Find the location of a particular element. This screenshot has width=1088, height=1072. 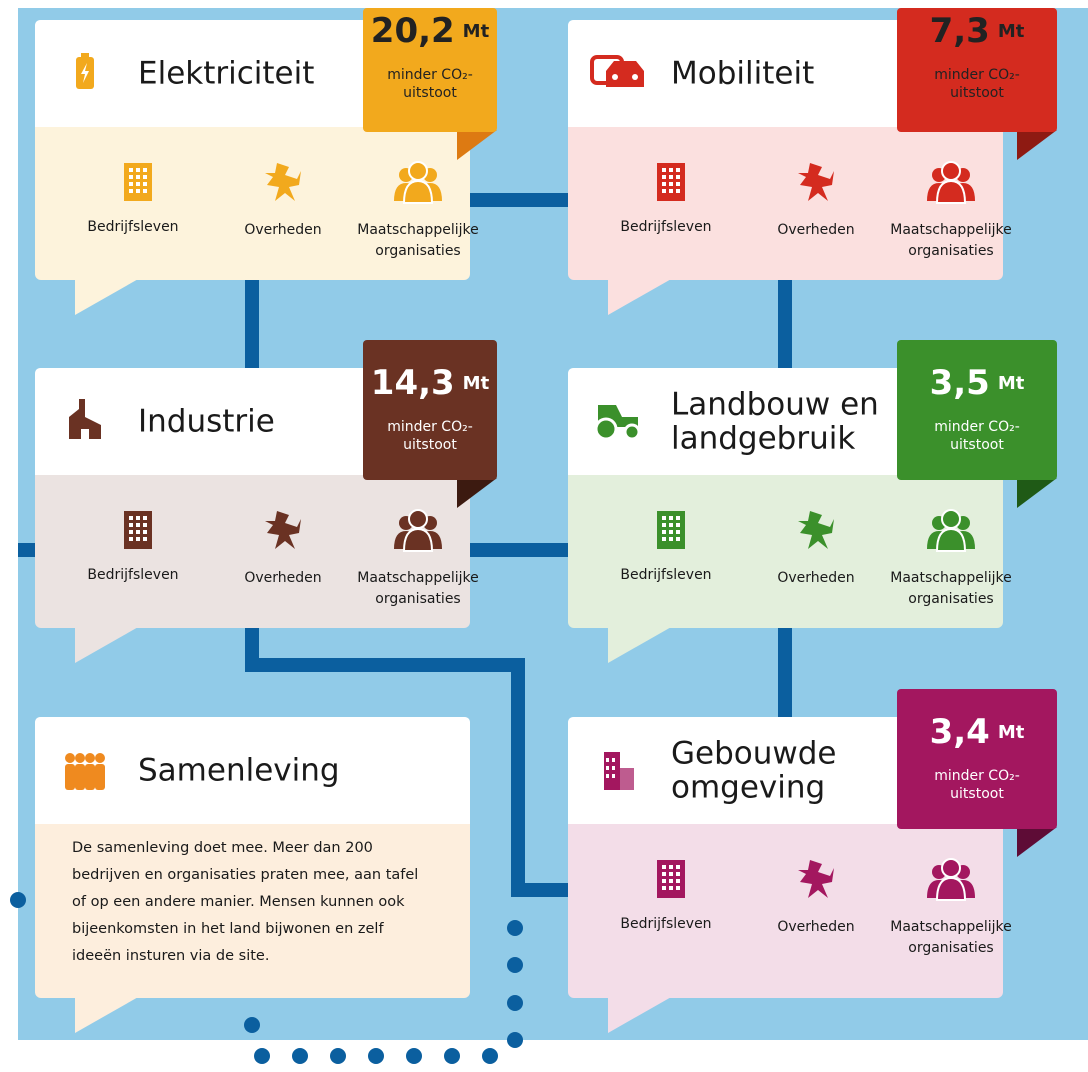

amount: 14,3 is located at coordinates (413, 383).